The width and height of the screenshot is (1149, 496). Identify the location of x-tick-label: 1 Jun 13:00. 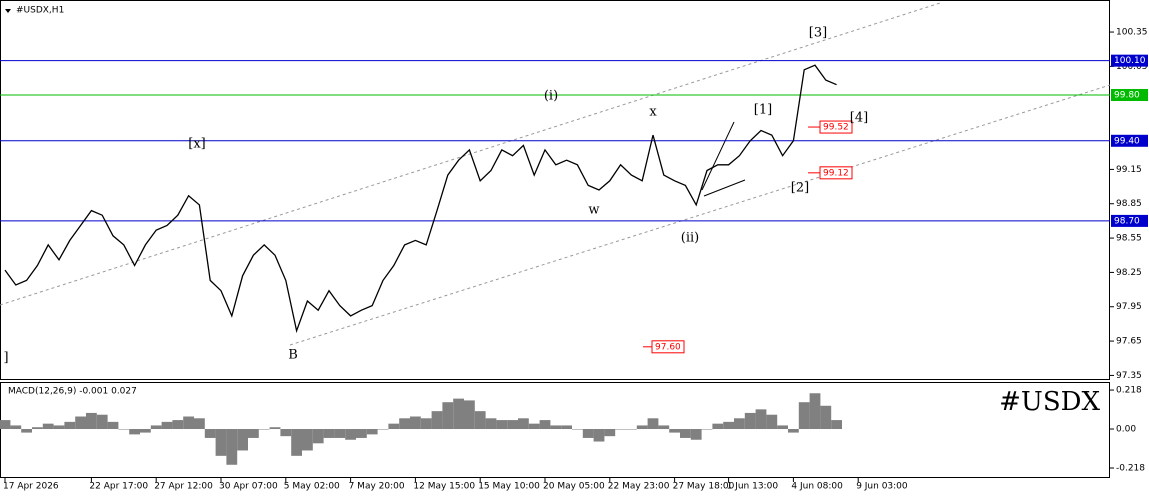
(753, 487).